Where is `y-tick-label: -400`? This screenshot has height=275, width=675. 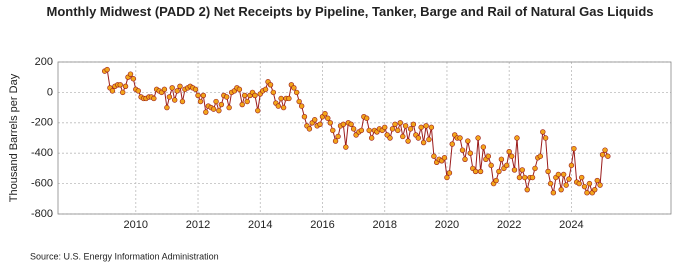 y-tick-label: -400 is located at coordinates (42, 153).